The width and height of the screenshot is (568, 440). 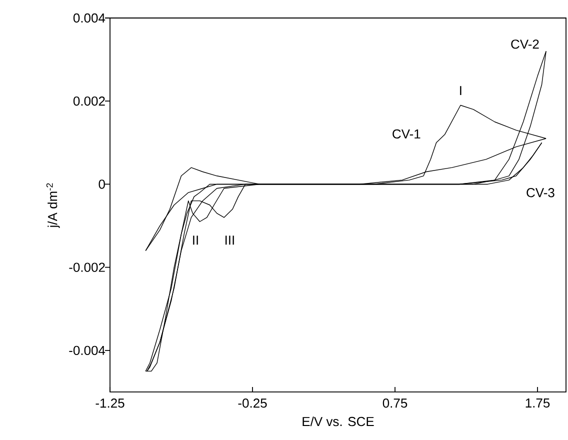 What do you see at coordinates (461, 91) in the screenshot?
I see `annotation: I` at bounding box center [461, 91].